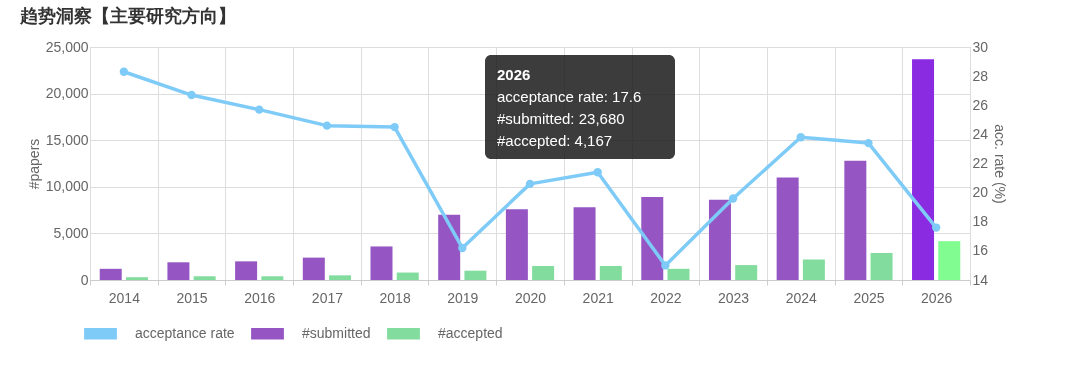 This screenshot has height=391, width=1080. Describe the element at coordinates (869, 297) in the screenshot. I see `x-tick-label: 2025` at that location.